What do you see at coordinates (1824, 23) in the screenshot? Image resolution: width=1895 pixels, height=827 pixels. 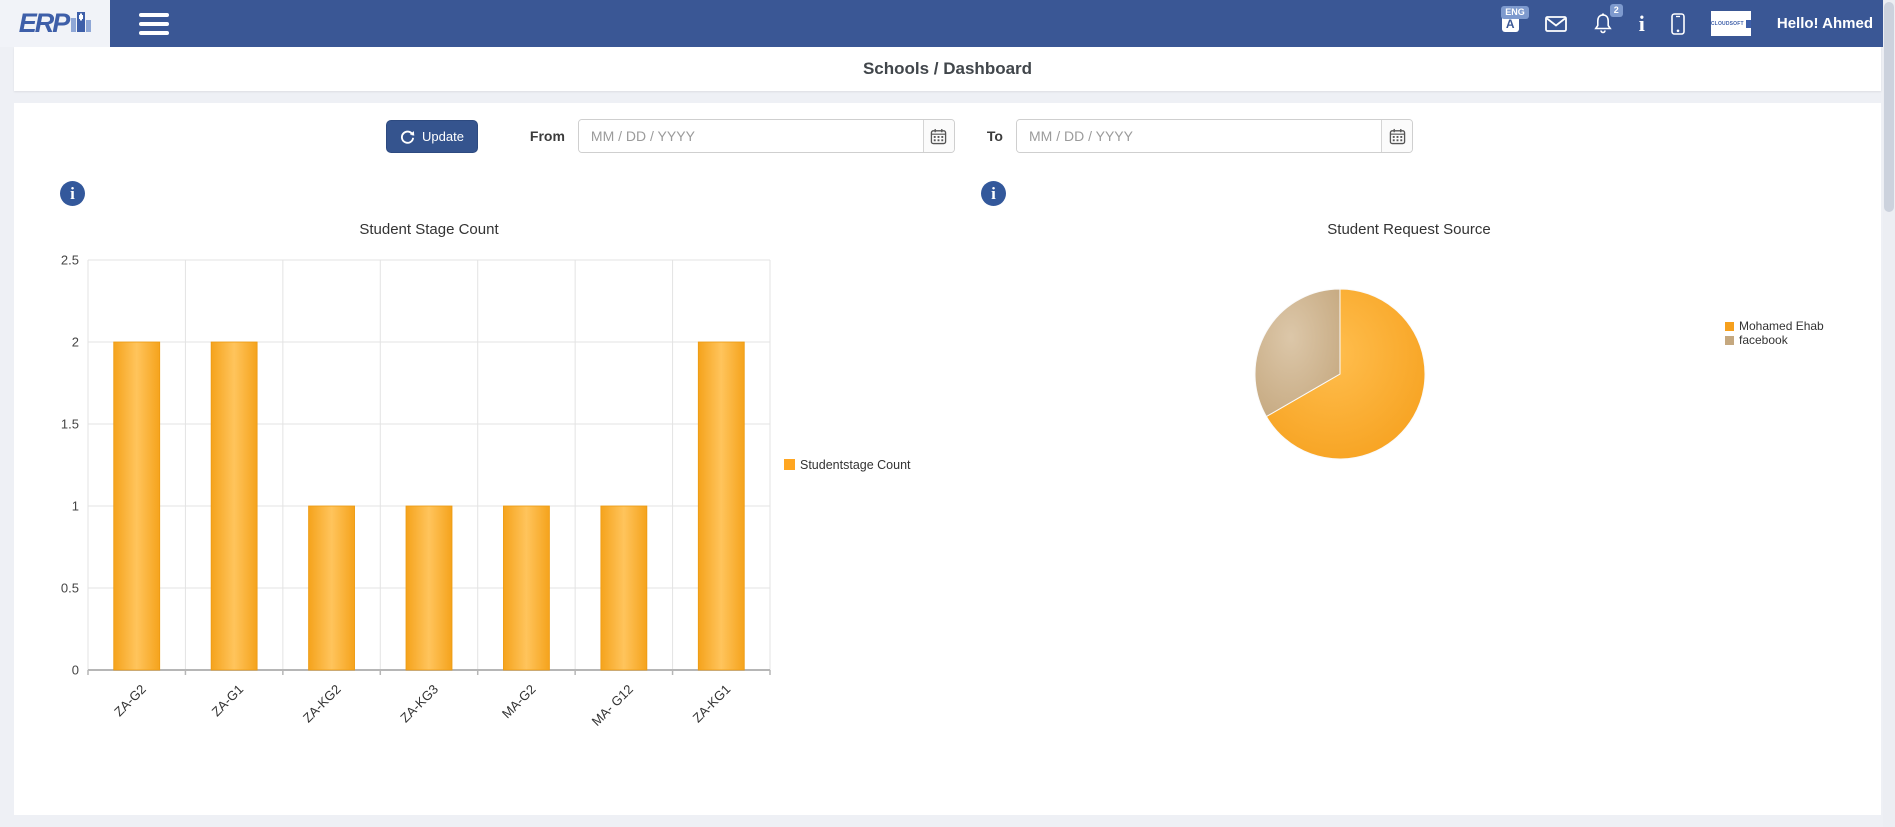 I see `user-greeting: Hello! Ahmed` at bounding box center [1824, 23].